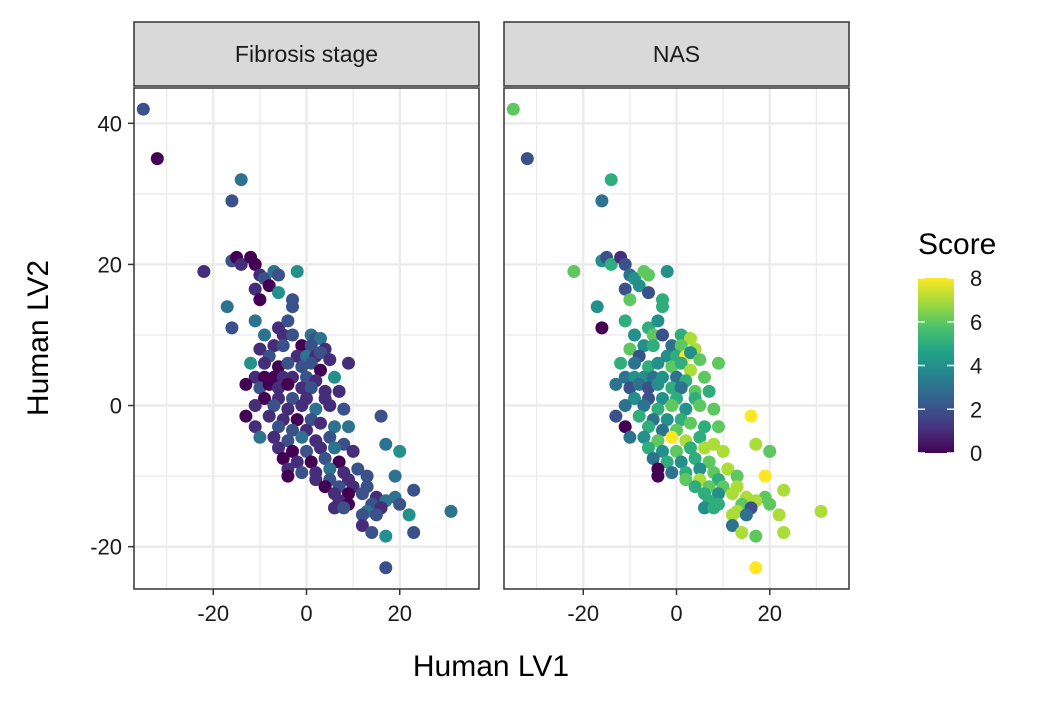 The width and height of the screenshot is (1062, 708). Describe the element at coordinates (976, 278) in the screenshot. I see `legend-tick-label: 8` at that location.